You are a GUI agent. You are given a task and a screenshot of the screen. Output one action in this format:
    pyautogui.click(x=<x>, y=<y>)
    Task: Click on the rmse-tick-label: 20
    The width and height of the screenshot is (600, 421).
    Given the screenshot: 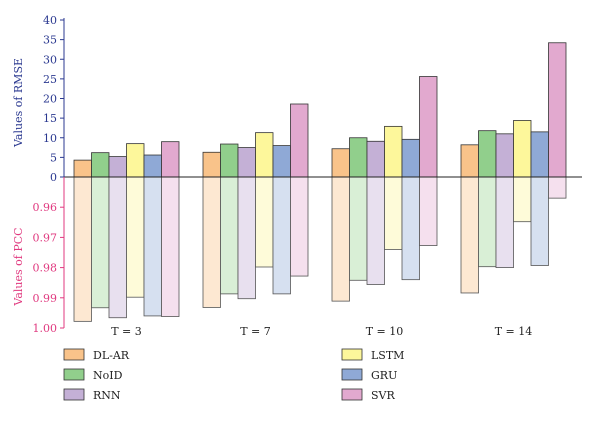 What is the action you would take?
    pyautogui.click(x=50, y=99)
    